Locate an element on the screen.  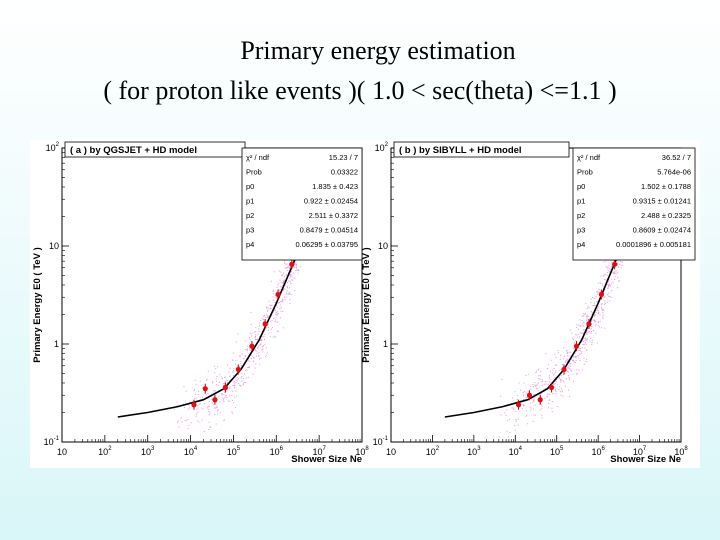
fit-curve is located at coordinates (218, 302).